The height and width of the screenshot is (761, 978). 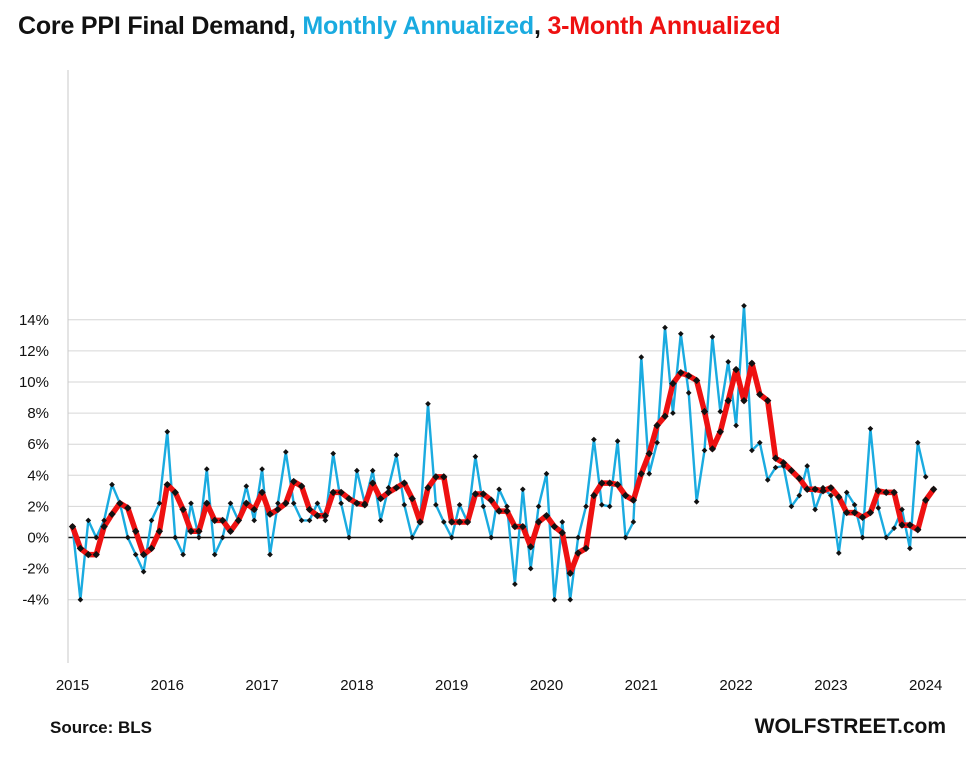 What do you see at coordinates (664, 26) in the screenshot?
I see `title-three-month-series: 3-Month Annualized` at bounding box center [664, 26].